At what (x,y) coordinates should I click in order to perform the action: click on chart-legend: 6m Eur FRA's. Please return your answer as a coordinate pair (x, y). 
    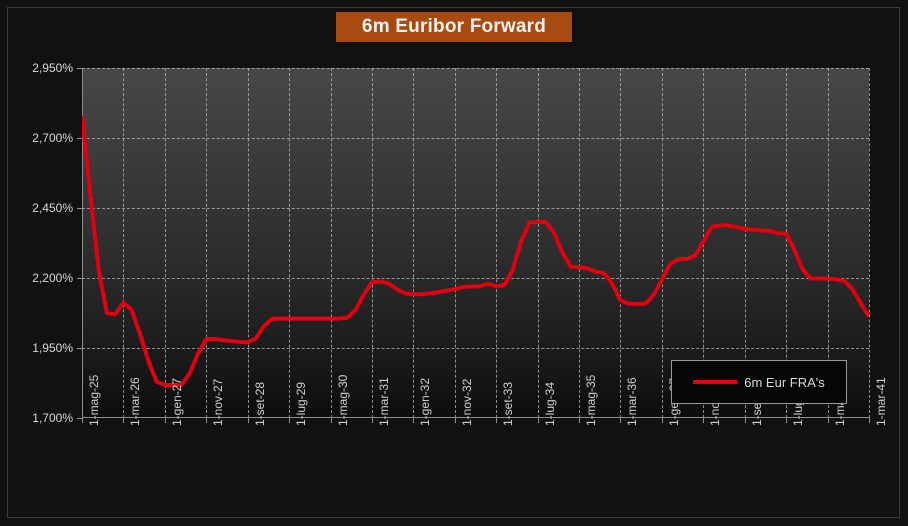
    Looking at the image, I should click on (759, 382).